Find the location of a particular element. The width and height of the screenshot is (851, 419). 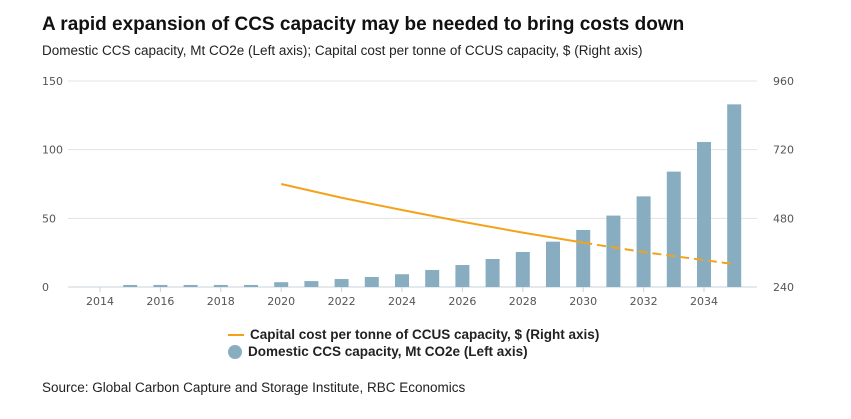

right-axis-tick-label: 240 is located at coordinates (783, 287).